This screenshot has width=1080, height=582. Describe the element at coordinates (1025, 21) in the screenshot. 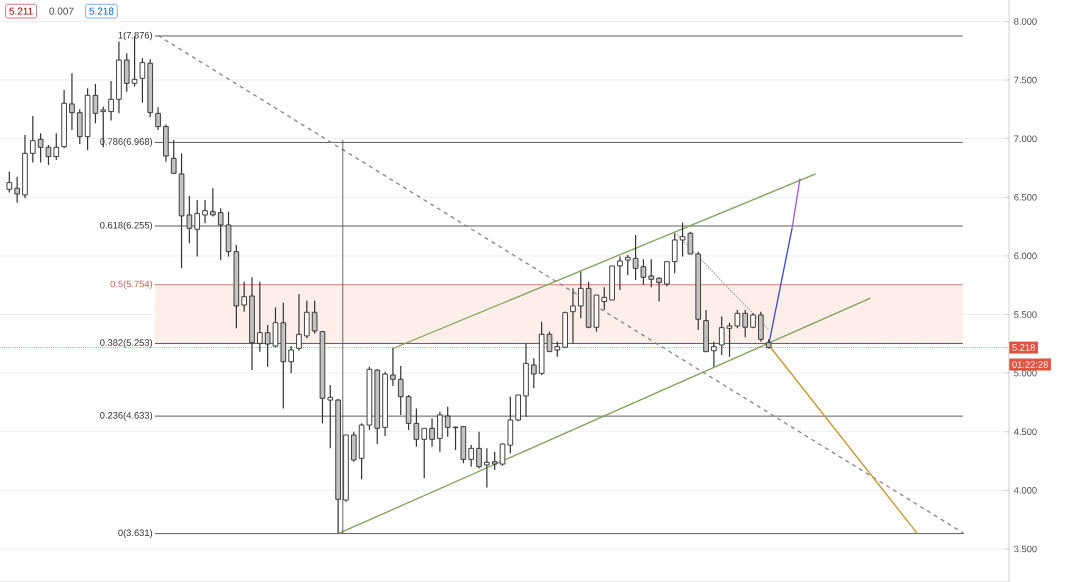

I see `y-tick-label: 8.000` at that location.